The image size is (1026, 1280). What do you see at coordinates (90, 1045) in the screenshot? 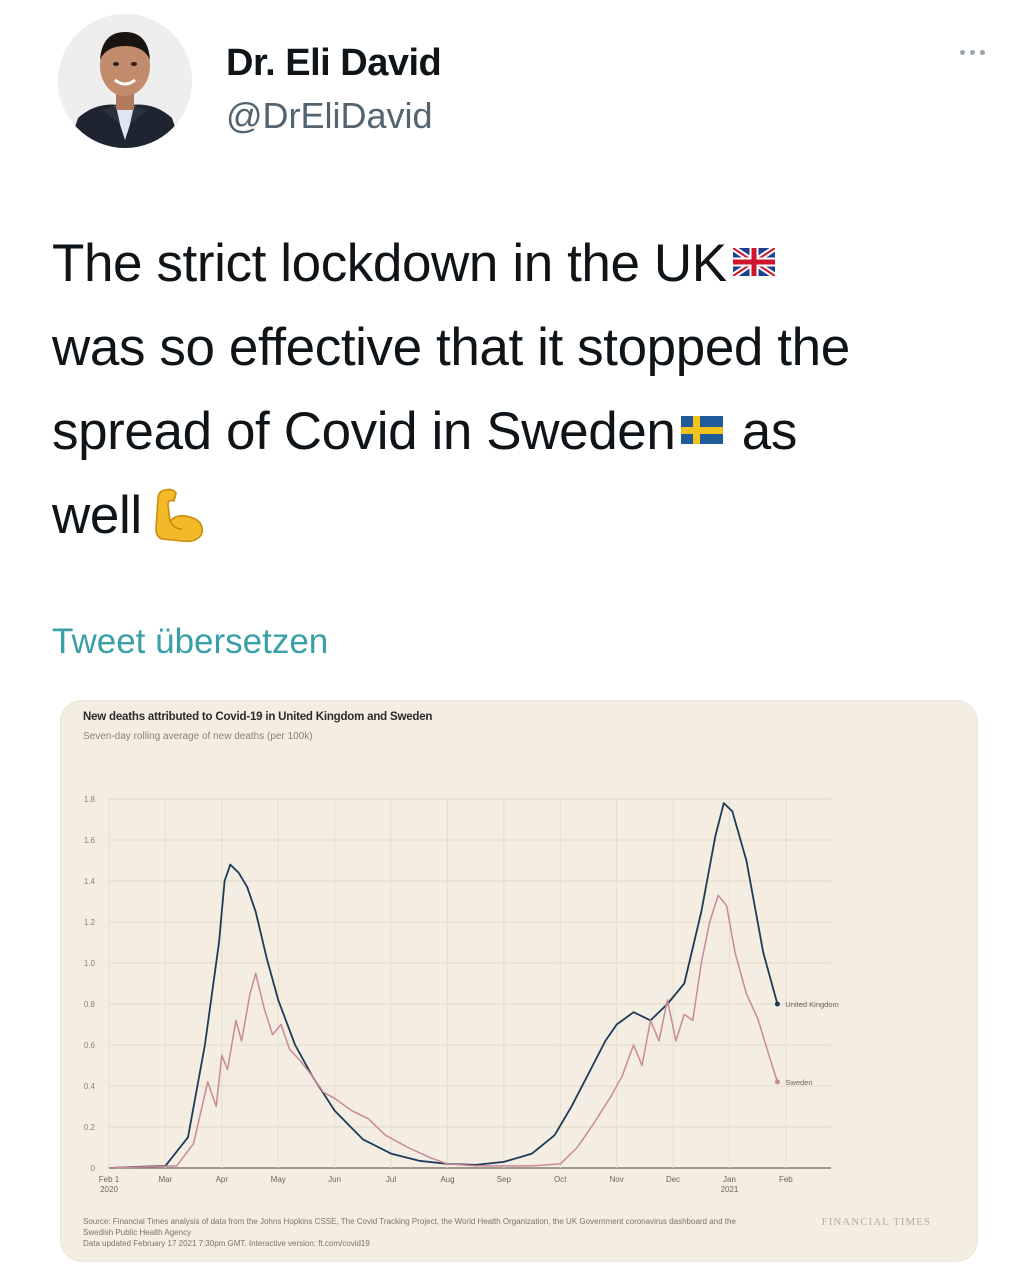
I see `y-tick-label: 0.6` at bounding box center [90, 1045].